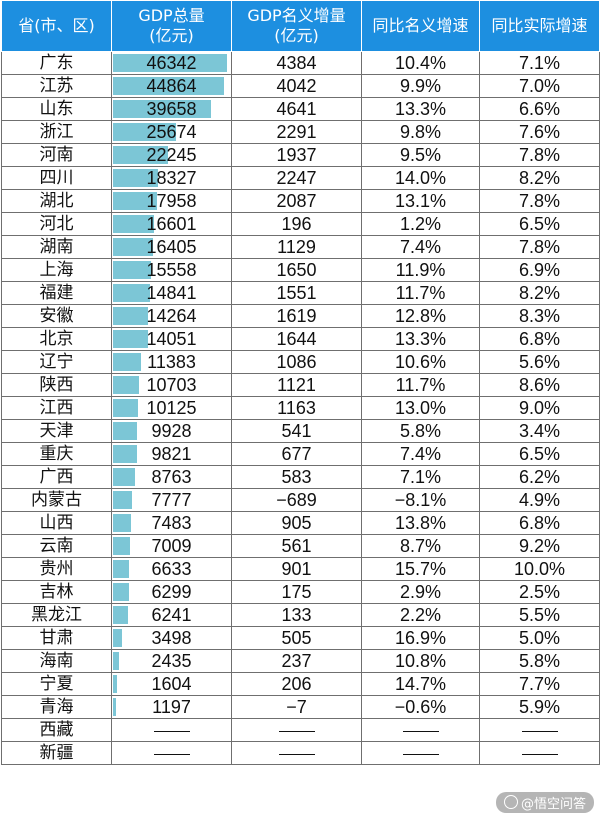  I want to click on cell-nominal-growth: 13.8%, so click(420, 523).